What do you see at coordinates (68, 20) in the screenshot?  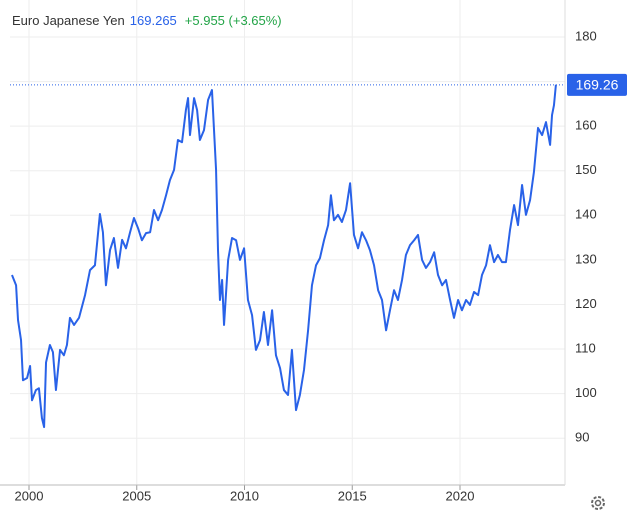 I see `chart-title: Euro Japanese Yen` at bounding box center [68, 20].